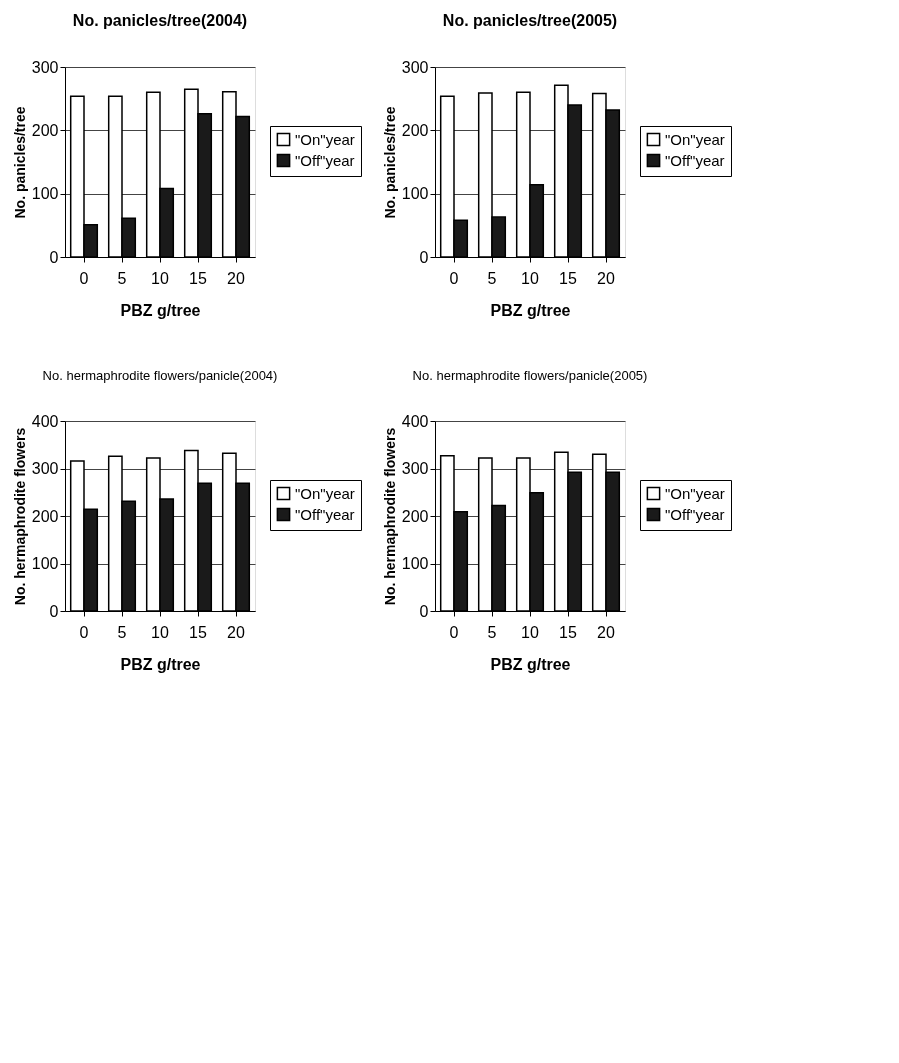 The height and width of the screenshot is (1063, 899). What do you see at coordinates (160, 375) in the screenshot?
I see `chart-title: No. hermaphrodite flowers/panicle(2004)` at bounding box center [160, 375].